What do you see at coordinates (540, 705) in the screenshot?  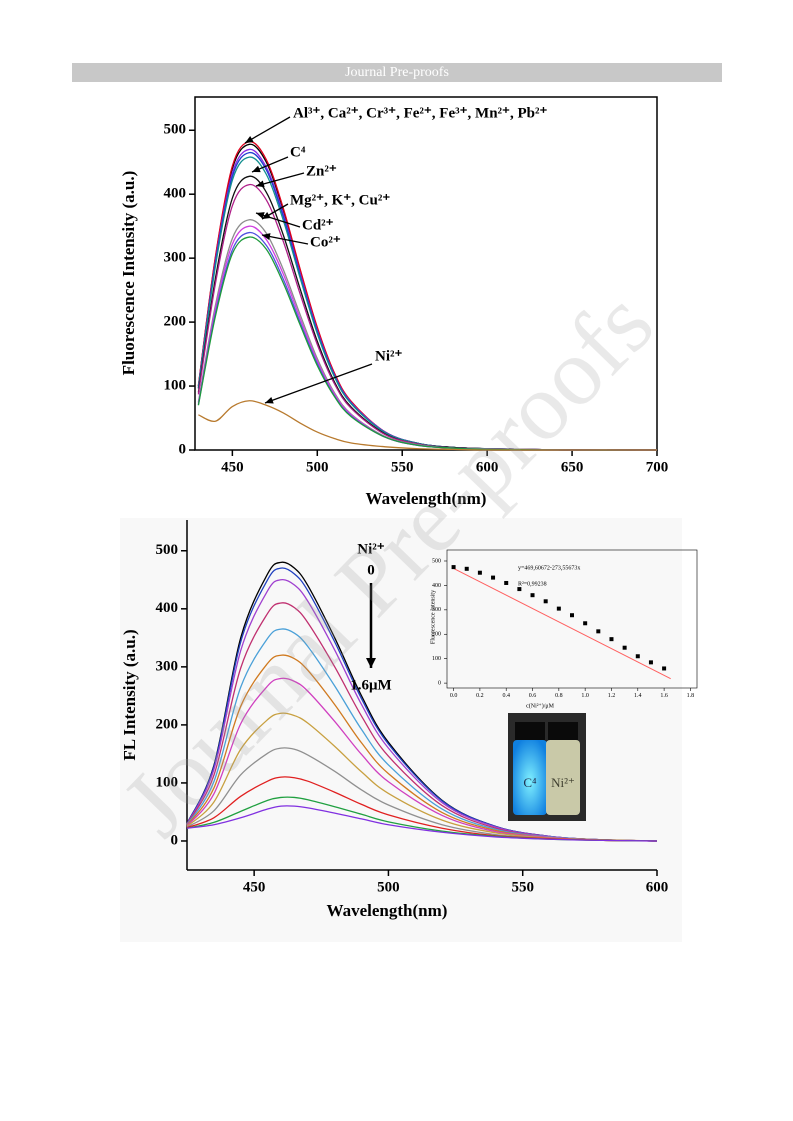 I see `x-axis-title: c(Ni²⁺)/μM` at bounding box center [540, 705].